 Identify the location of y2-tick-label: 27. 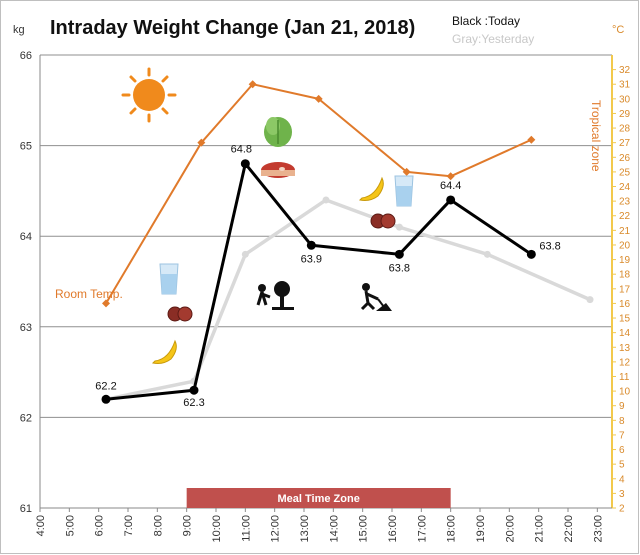
(625, 143).